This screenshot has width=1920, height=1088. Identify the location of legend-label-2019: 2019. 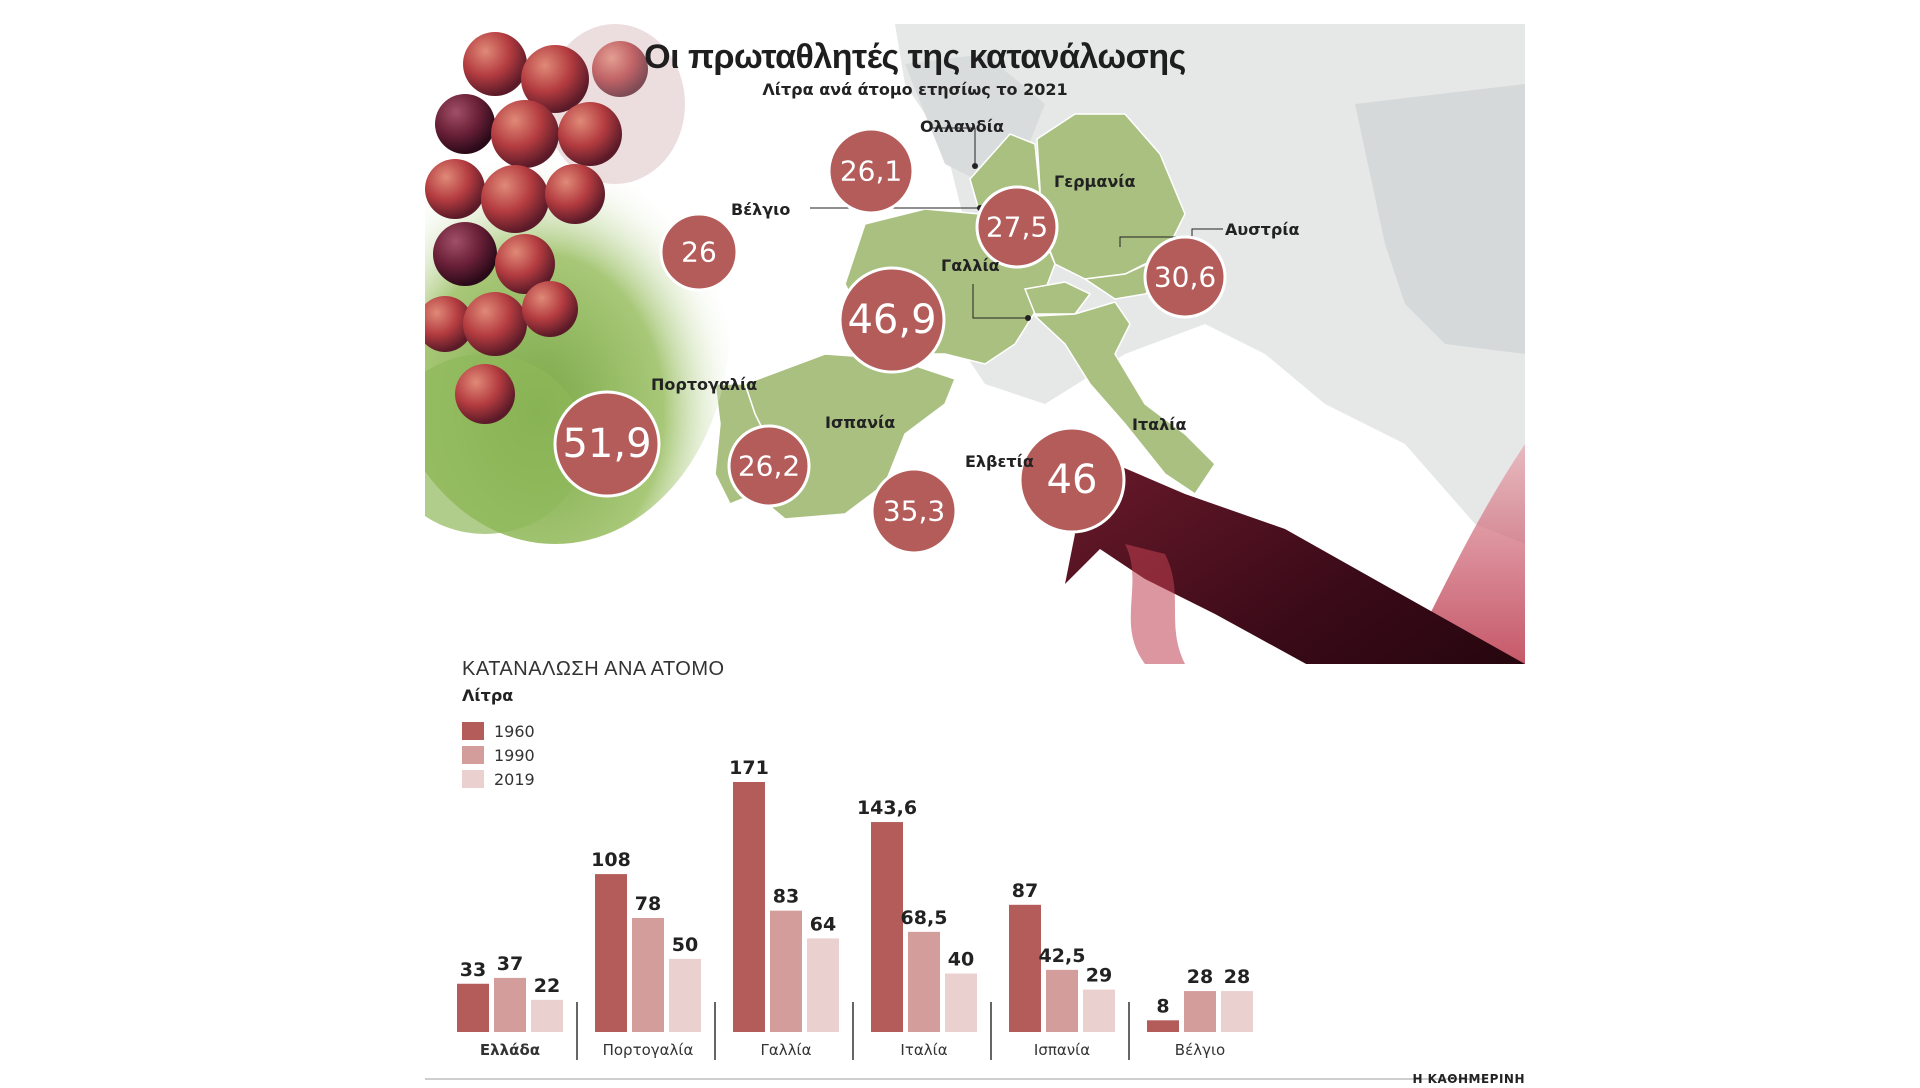
(514, 779).